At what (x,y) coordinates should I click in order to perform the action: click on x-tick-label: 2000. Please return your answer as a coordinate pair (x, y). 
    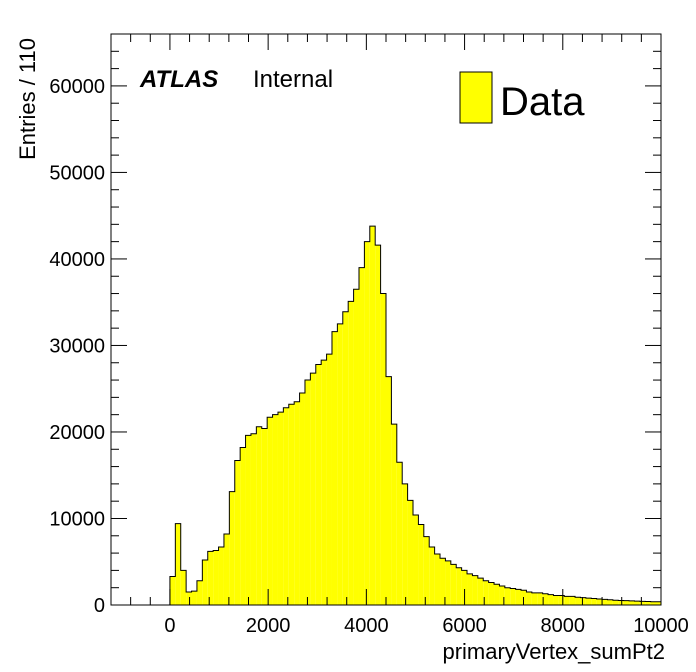
    Looking at the image, I should click on (268, 626).